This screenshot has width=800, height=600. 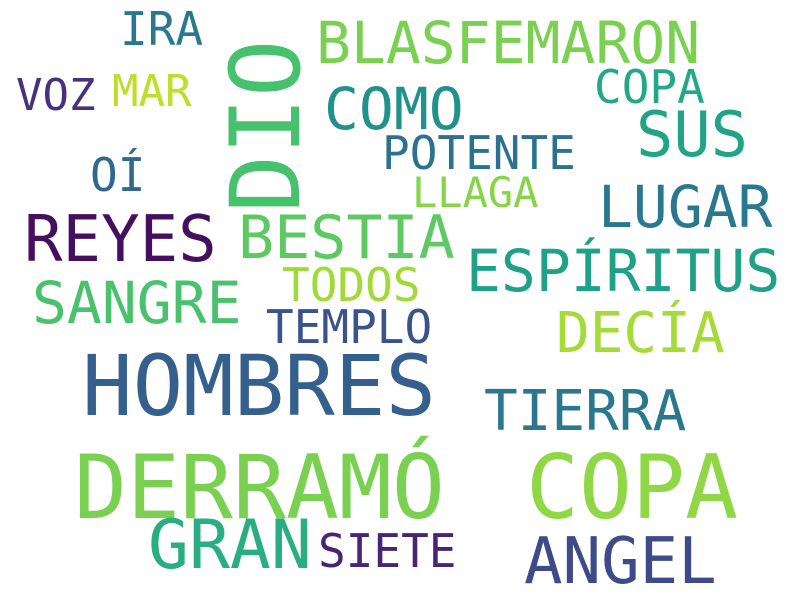 What do you see at coordinates (623, 271) in the screenshot?
I see `word-espiritus: ESPÍRITUS` at bounding box center [623, 271].